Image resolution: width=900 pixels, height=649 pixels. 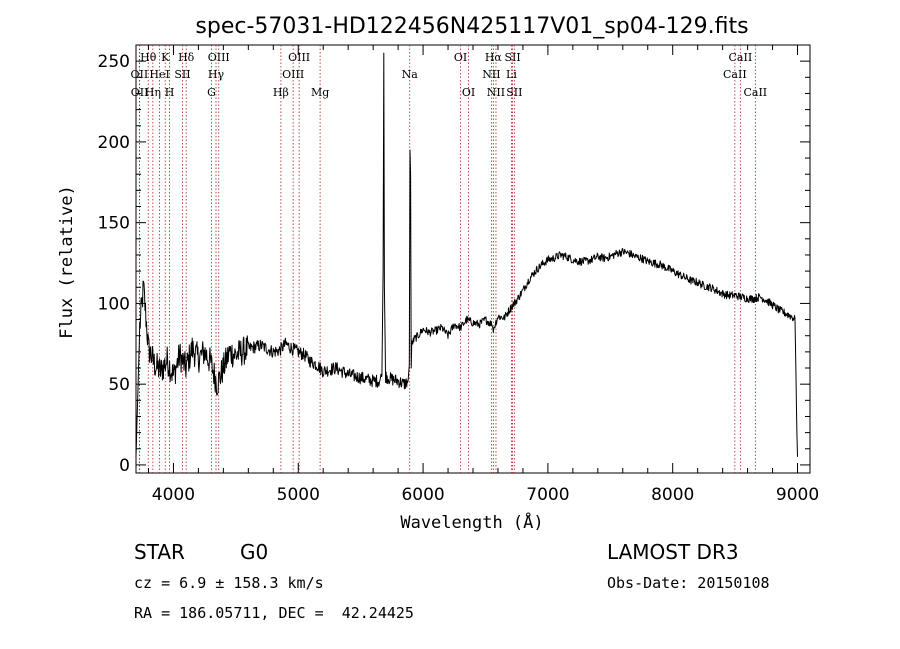 I want to click on spectral-line-label: Hθ, so click(x=148, y=57).